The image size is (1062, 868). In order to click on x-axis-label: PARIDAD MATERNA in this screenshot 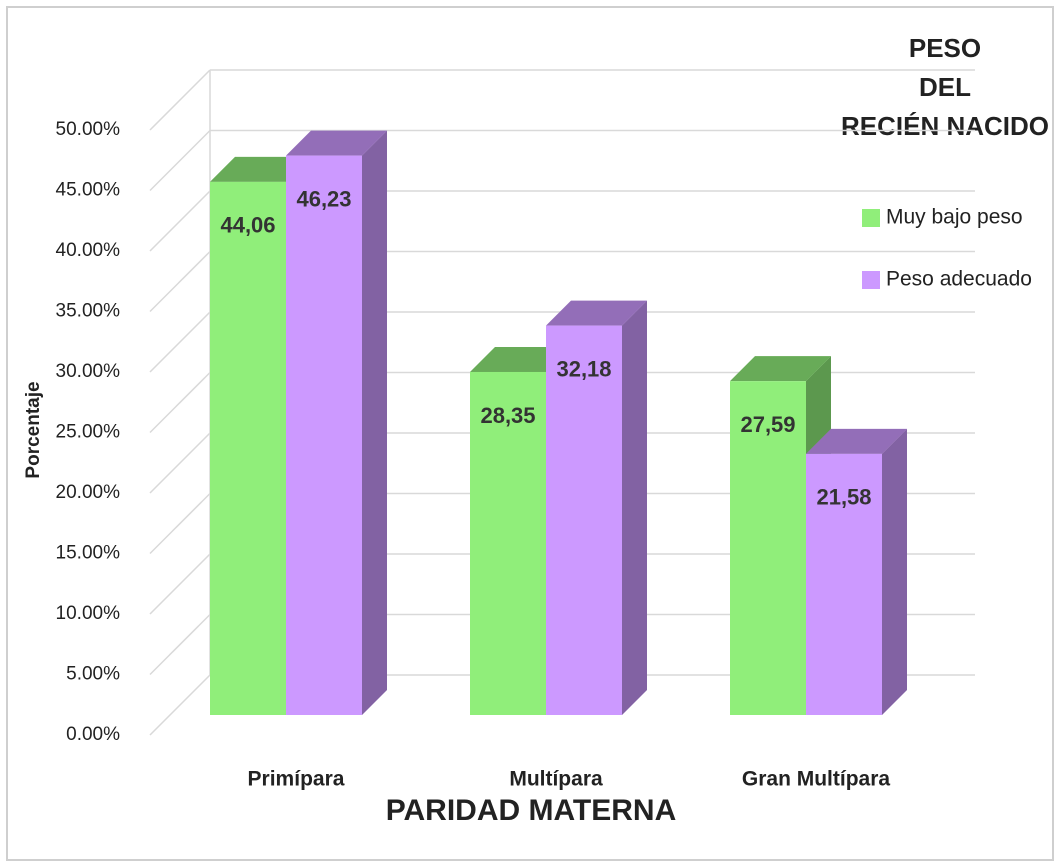, I will do `click(531, 810)`.